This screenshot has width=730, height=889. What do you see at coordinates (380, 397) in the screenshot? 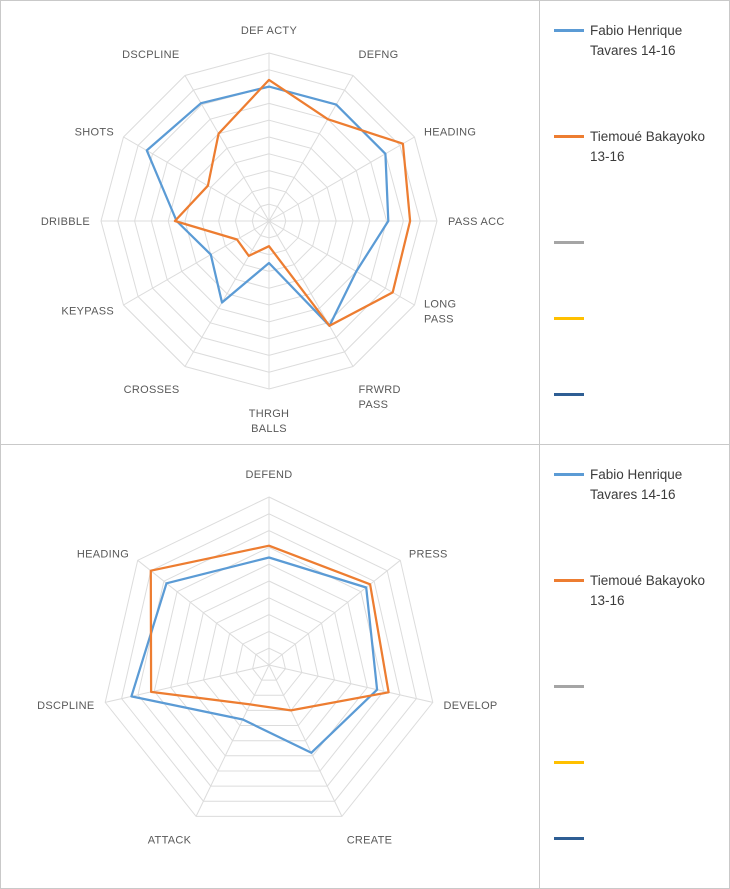
I see `axis-label: FRWRD PASS` at bounding box center [380, 397].